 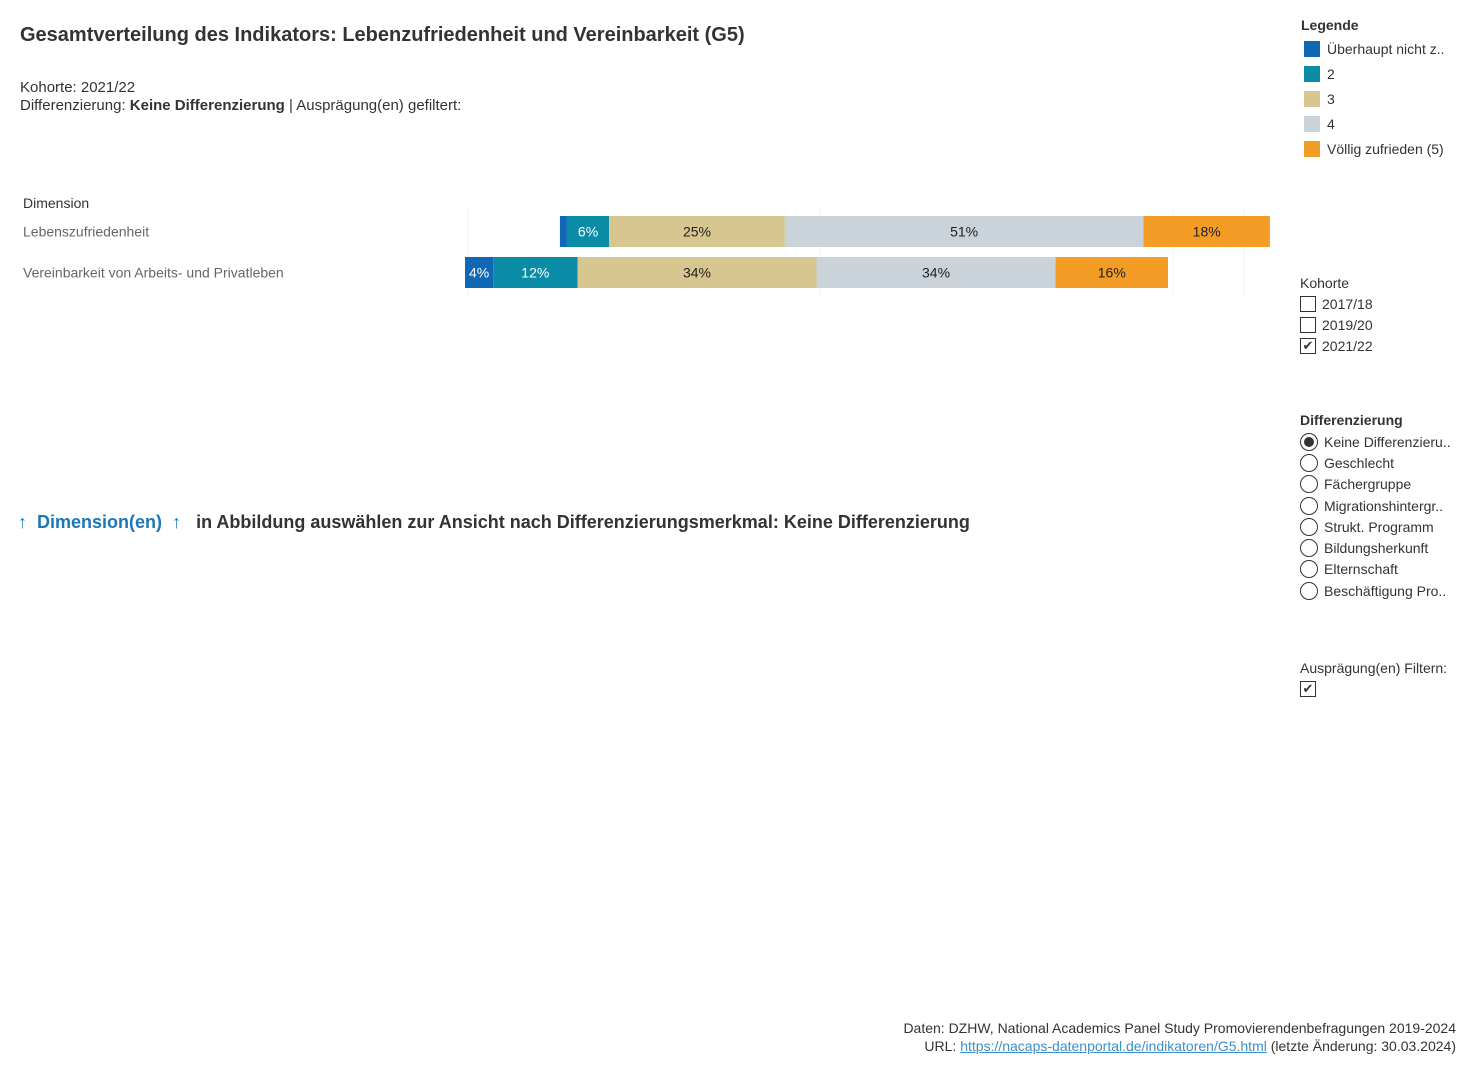 I want to click on legend-label: 3, so click(x=1331, y=98).